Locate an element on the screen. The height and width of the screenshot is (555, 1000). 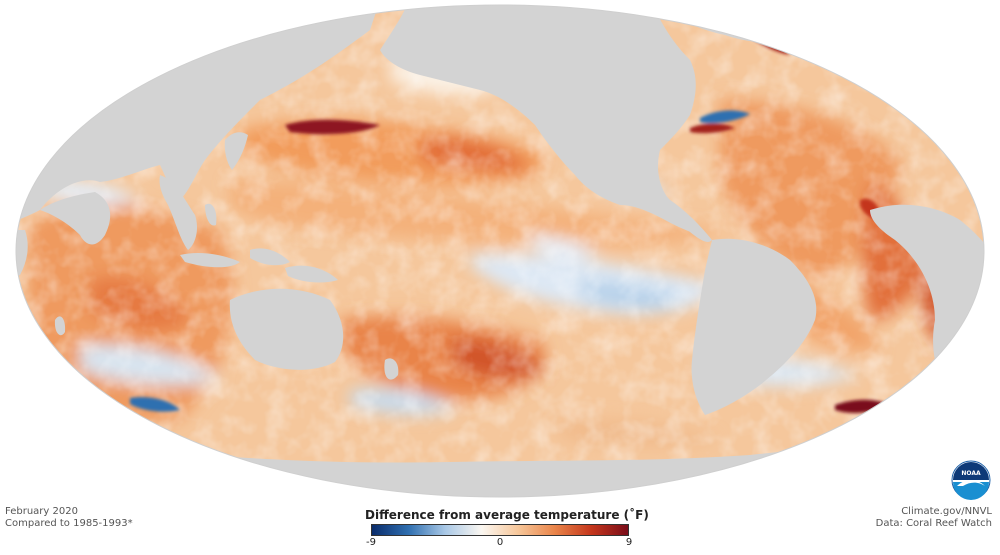
land-se-asia is located at coordinates (178, 212).